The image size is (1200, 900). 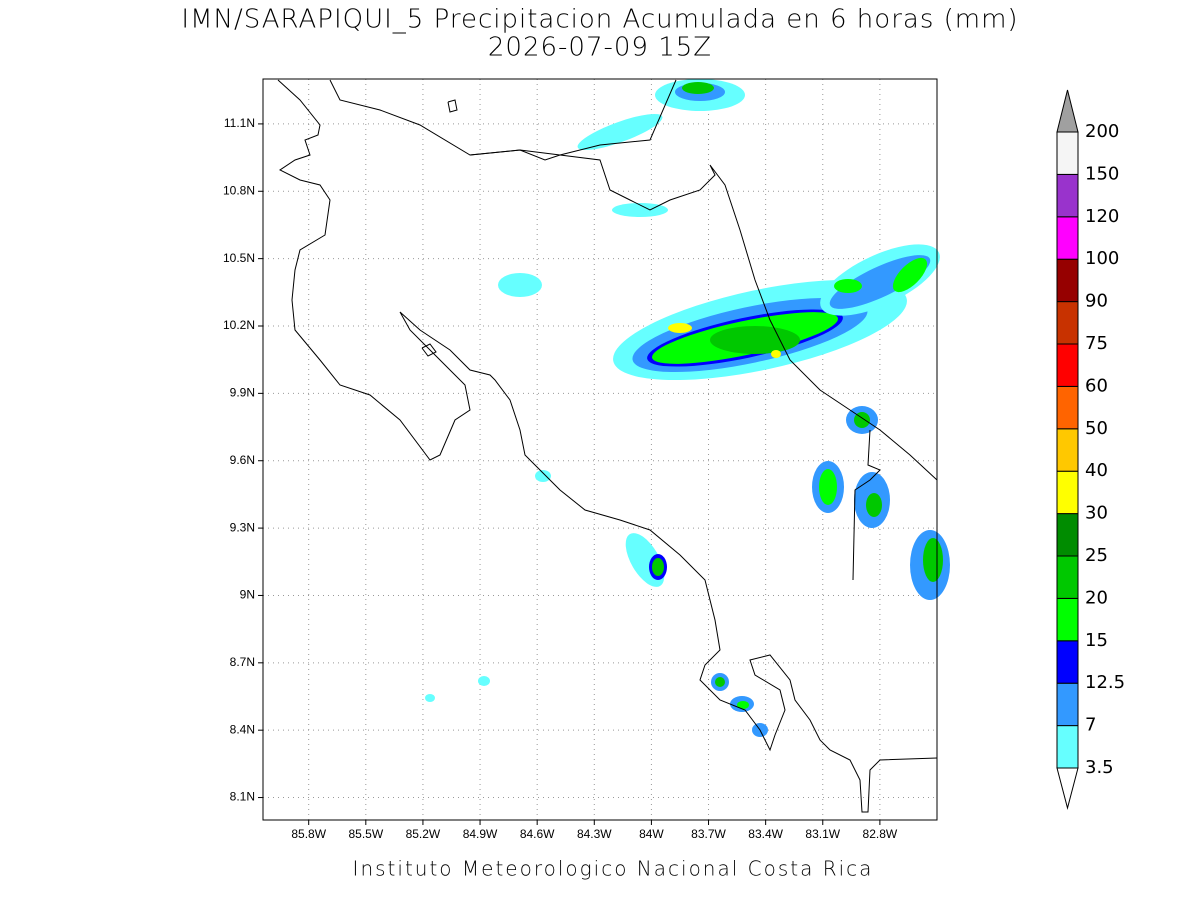 I want to click on x-tick-label: 83.1W, so click(x=822, y=834).